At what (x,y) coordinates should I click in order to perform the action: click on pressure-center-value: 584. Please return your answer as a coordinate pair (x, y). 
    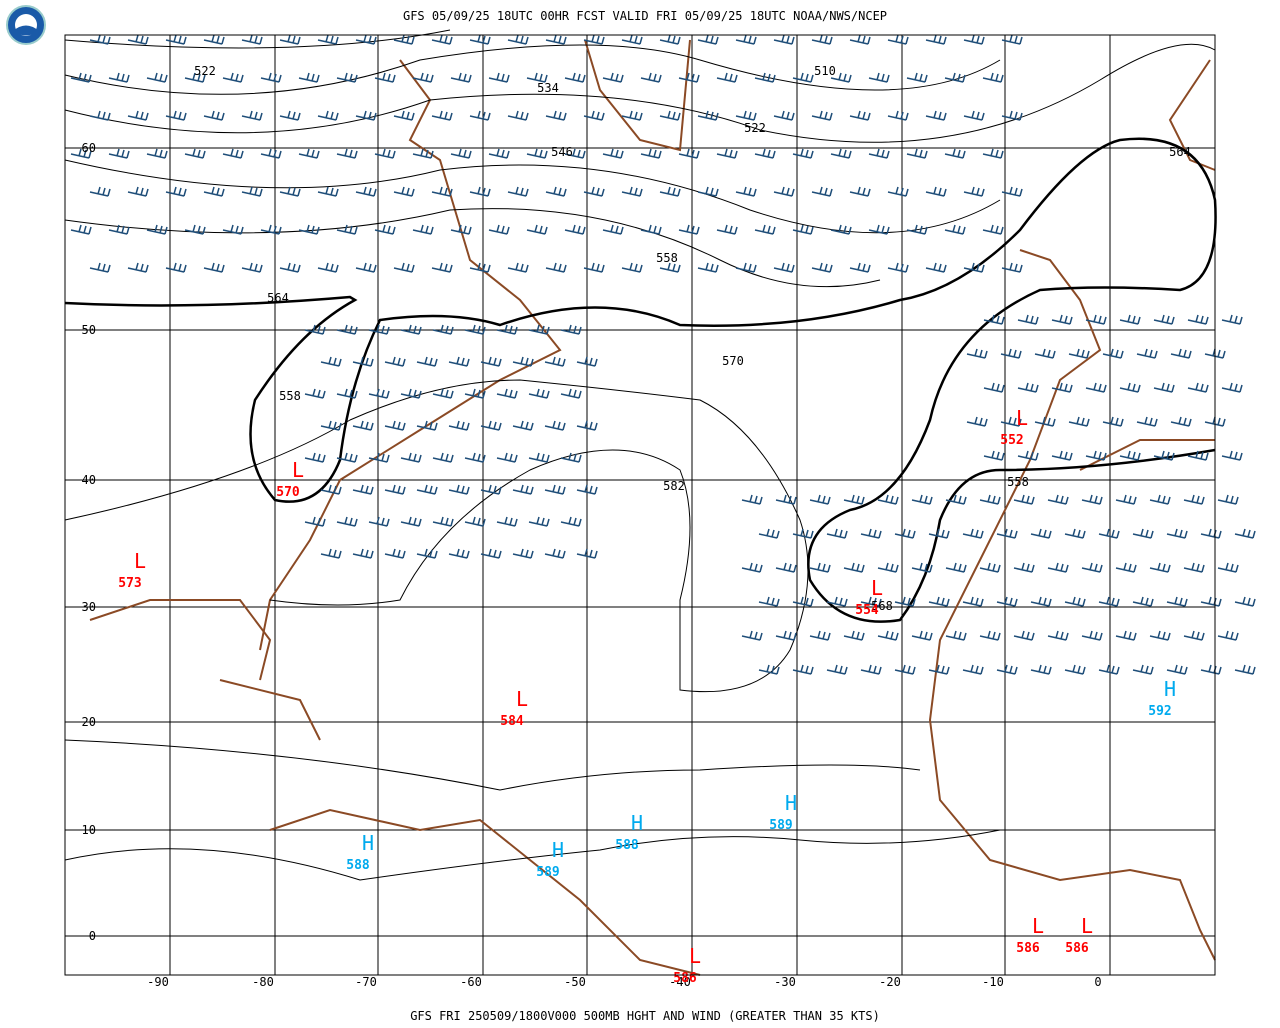
    Looking at the image, I should click on (512, 721).